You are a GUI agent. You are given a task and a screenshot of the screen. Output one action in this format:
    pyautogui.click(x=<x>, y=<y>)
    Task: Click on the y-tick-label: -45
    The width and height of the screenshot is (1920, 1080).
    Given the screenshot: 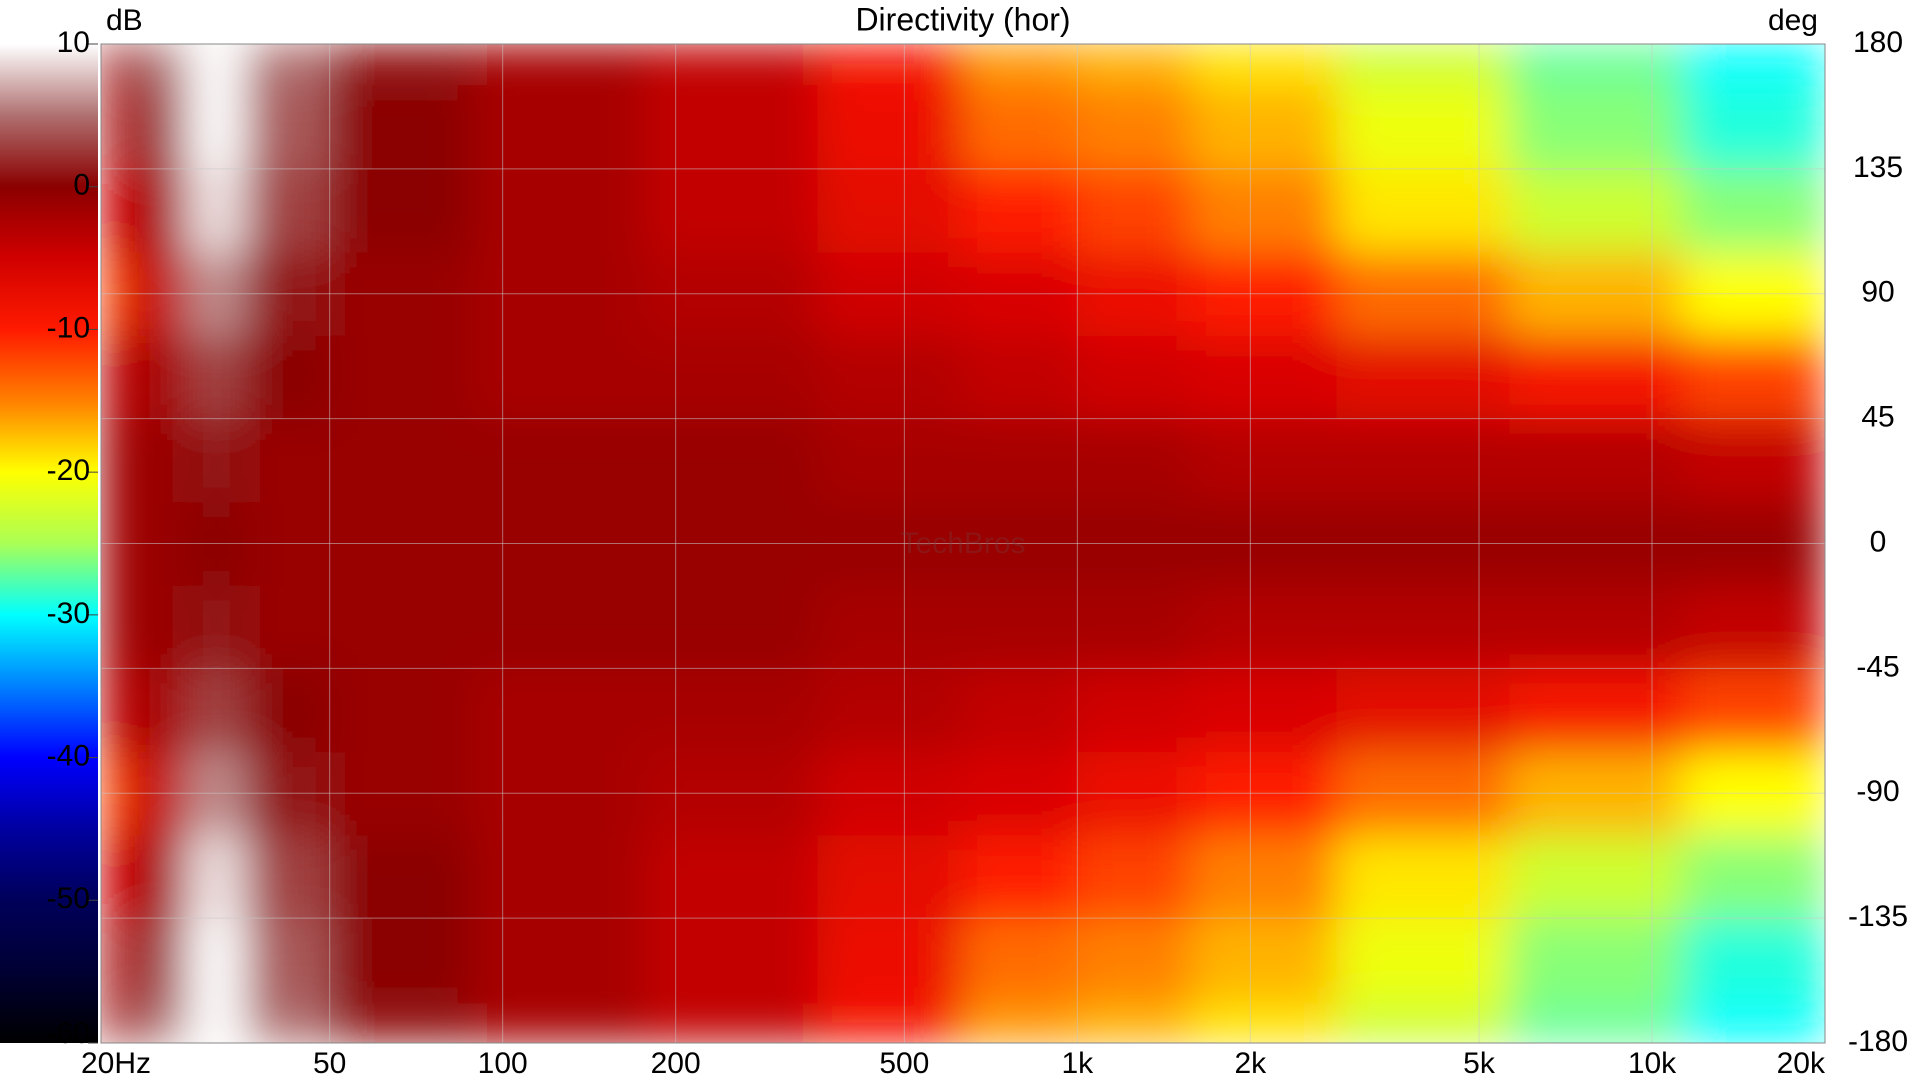 What is the action you would take?
    pyautogui.click(x=1877, y=666)
    